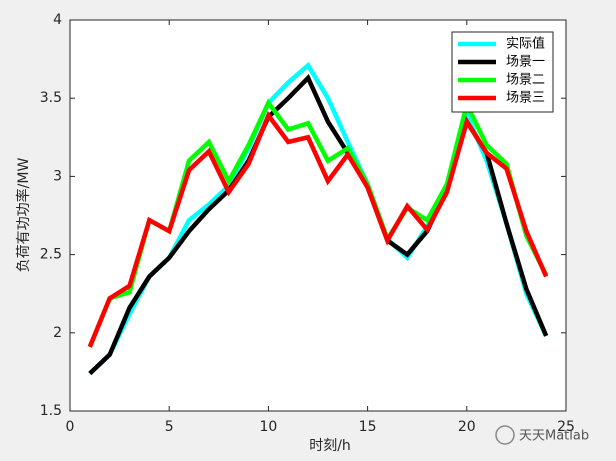 Image resolution: width=616 pixels, height=461 pixels. What do you see at coordinates (525, 44) in the screenshot?
I see `legend-label: 实际值` at bounding box center [525, 44].